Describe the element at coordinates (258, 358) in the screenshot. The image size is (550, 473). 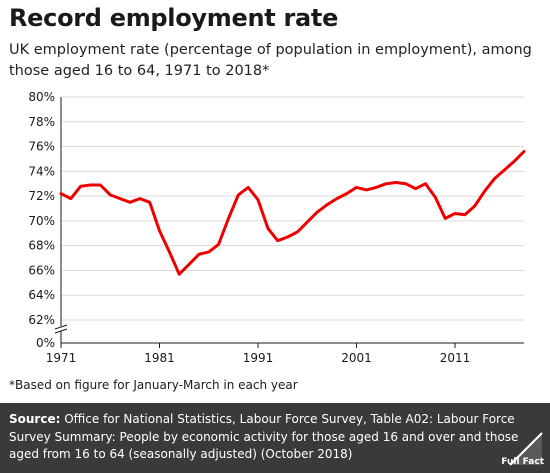
I see `x-tick-label: 1991` at that location.